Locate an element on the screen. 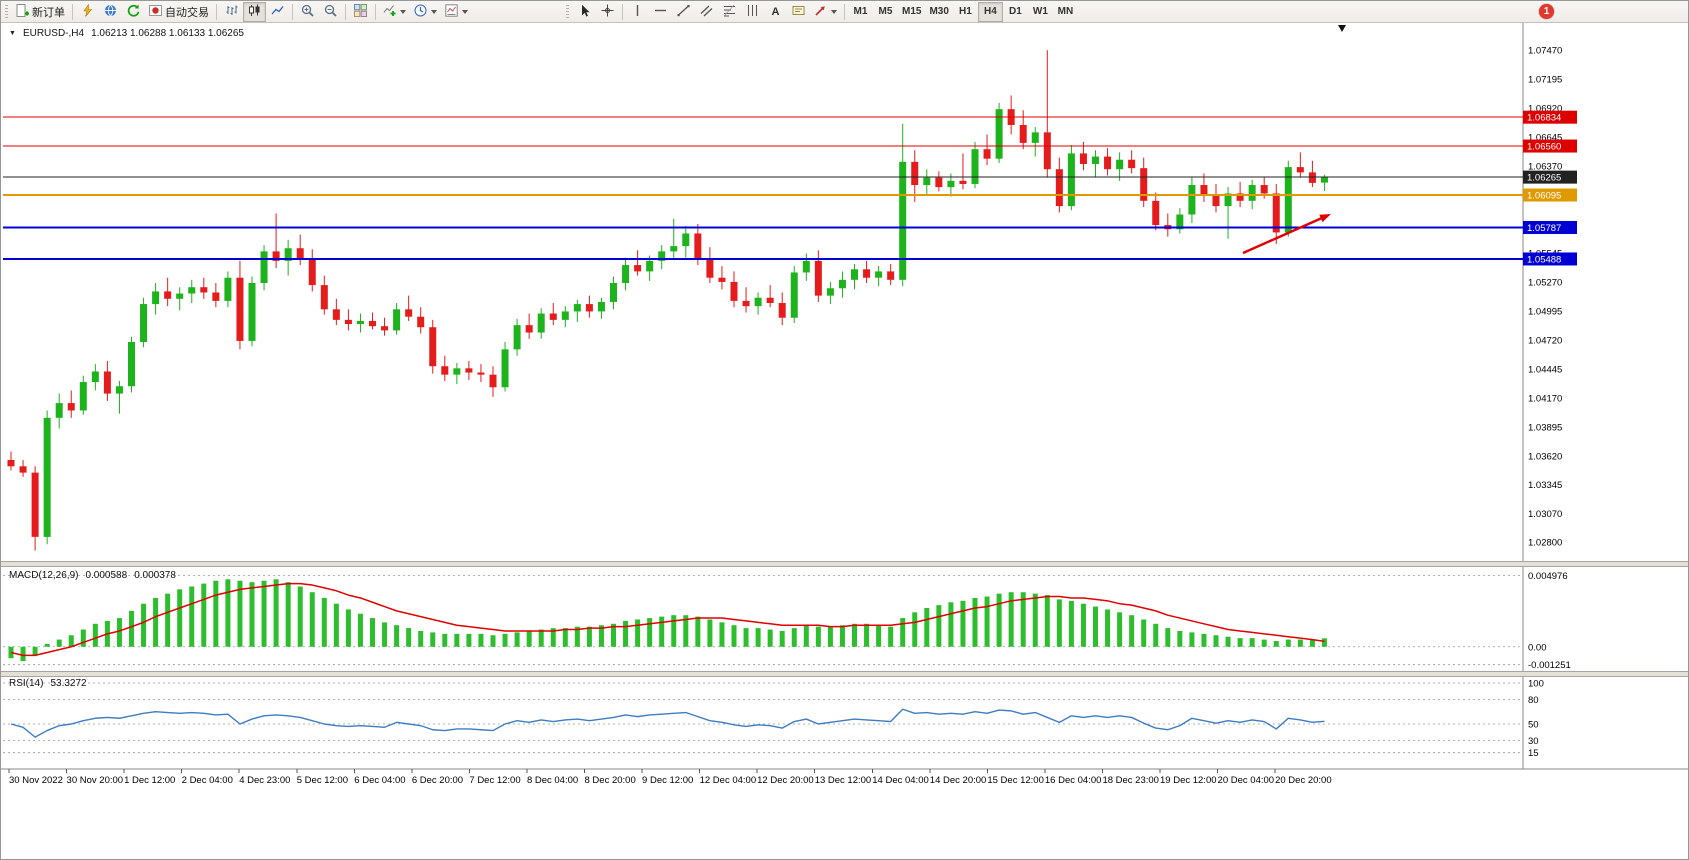 Image resolution: width=1689 pixels, height=860 pixels. collapse-icon: ▼ is located at coordinates (12, 33).